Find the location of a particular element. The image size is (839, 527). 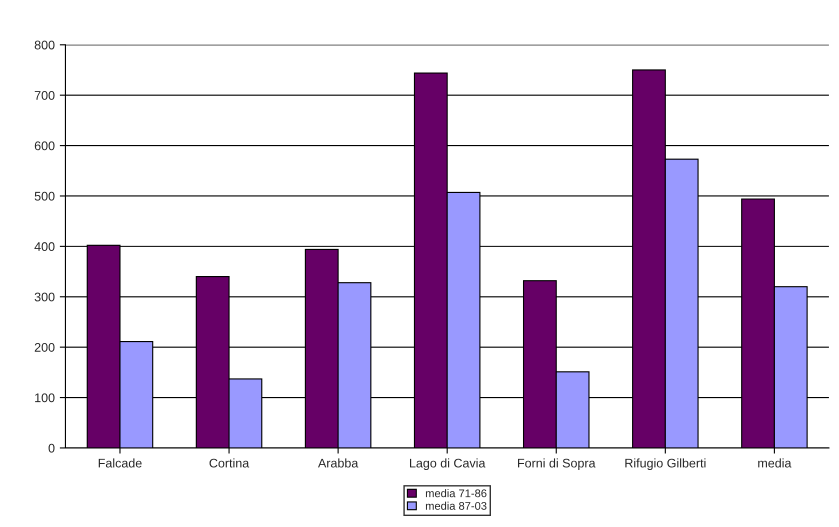

y-tick-label: 200 is located at coordinates (44, 347).